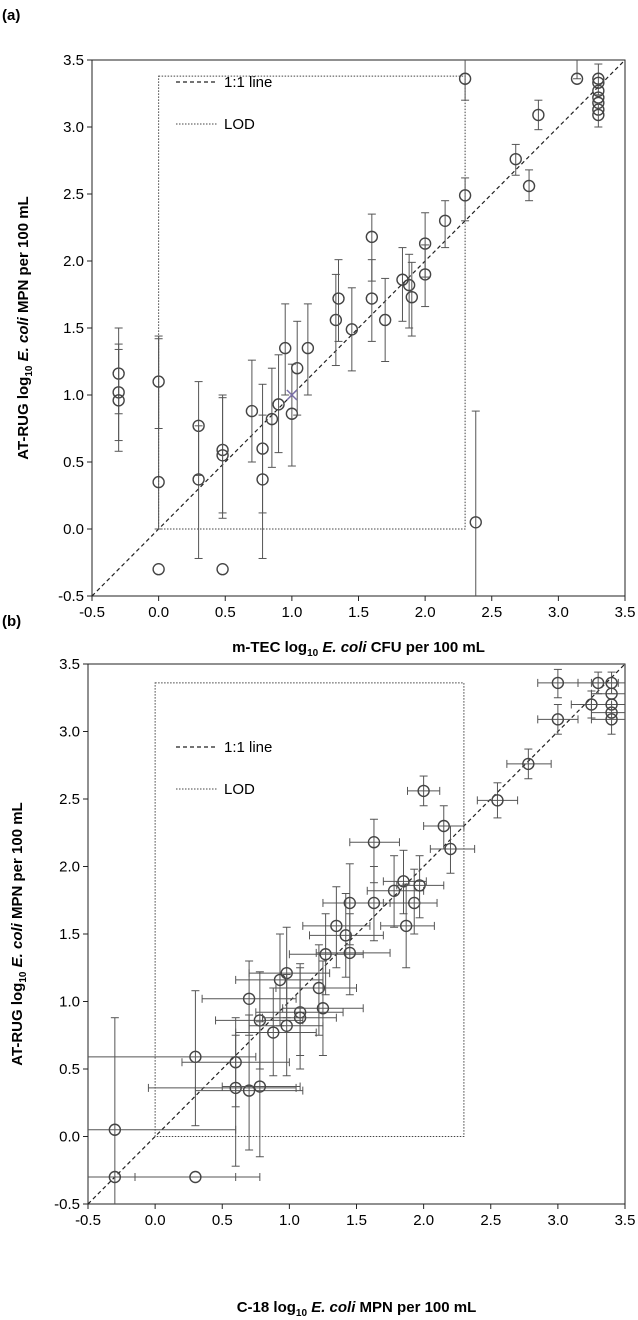 This screenshot has width=638, height=1320. I want to click on y-tick-label: 1.0, so click(73, 395).